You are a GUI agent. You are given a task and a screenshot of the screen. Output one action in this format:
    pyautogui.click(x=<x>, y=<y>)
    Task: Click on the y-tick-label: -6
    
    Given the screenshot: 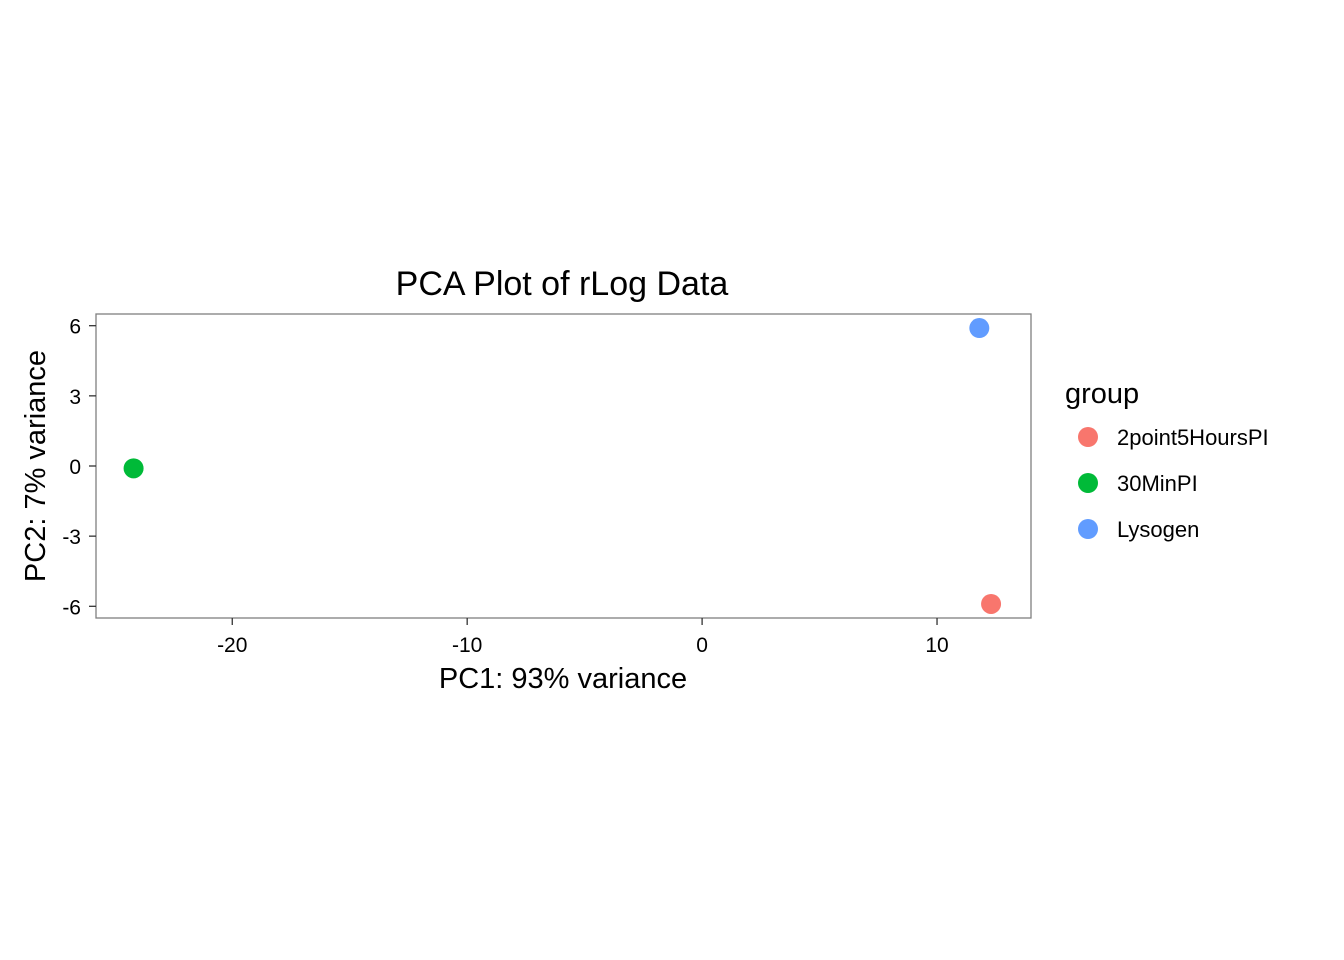 What is the action you would take?
    pyautogui.click(x=71, y=607)
    